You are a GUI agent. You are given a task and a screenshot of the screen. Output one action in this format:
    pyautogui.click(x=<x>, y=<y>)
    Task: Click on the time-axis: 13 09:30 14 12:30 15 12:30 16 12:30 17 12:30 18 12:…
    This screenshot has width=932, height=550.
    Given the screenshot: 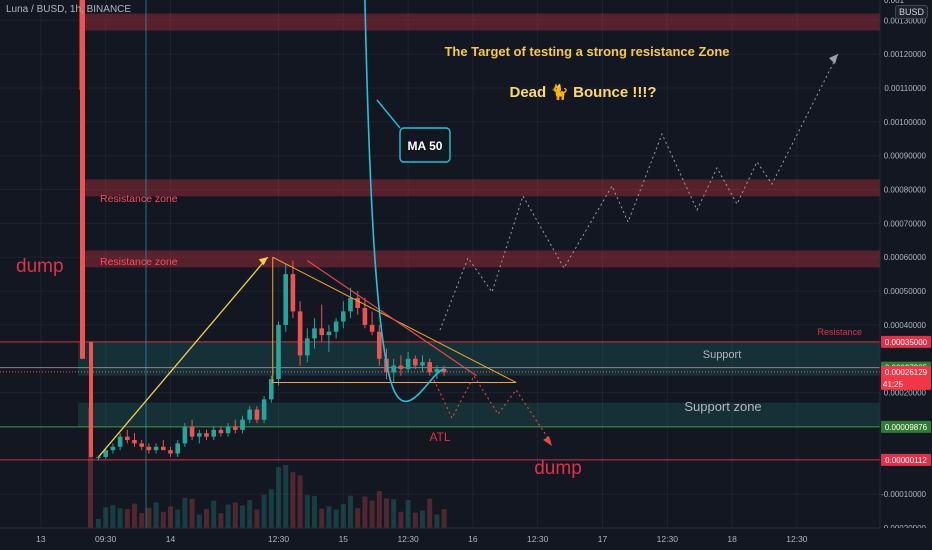 What is the action you would take?
    pyautogui.click(x=466, y=538)
    